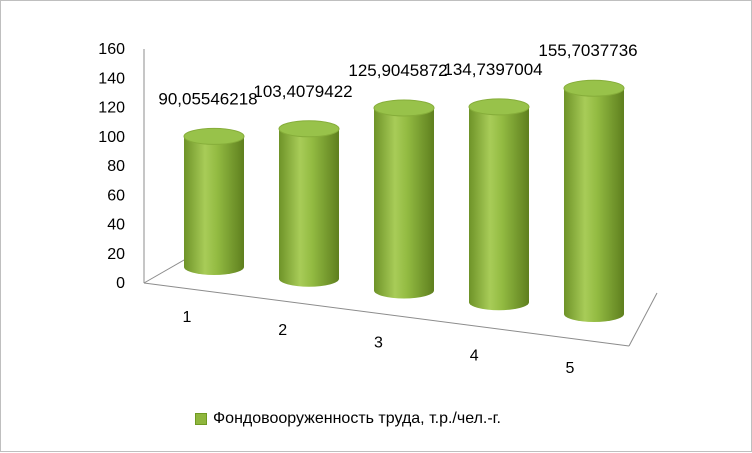  Describe the element at coordinates (116, 254) in the screenshot. I see `y-tick-label: 20` at that location.